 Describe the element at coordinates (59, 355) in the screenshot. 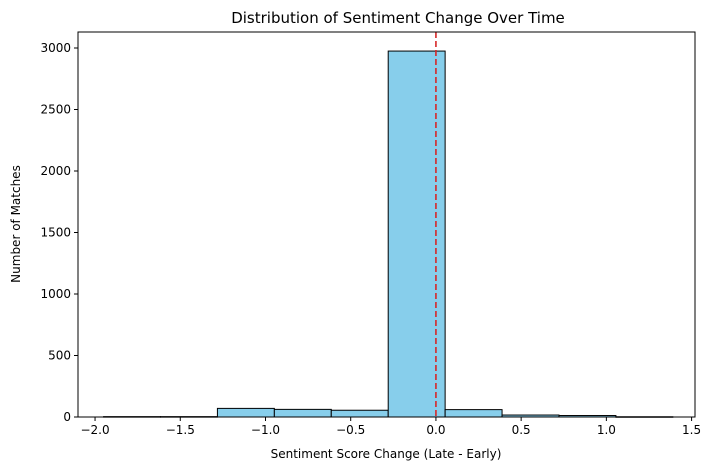

I see `y-tick-label-1: 500` at that location.